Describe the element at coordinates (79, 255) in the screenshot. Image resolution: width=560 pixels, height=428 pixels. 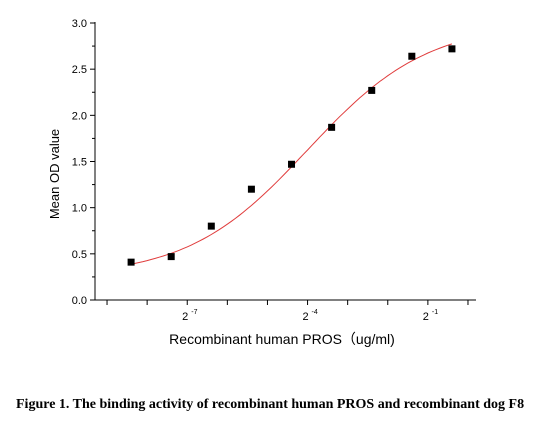
I see `y-tick-label: 0.5` at that location.